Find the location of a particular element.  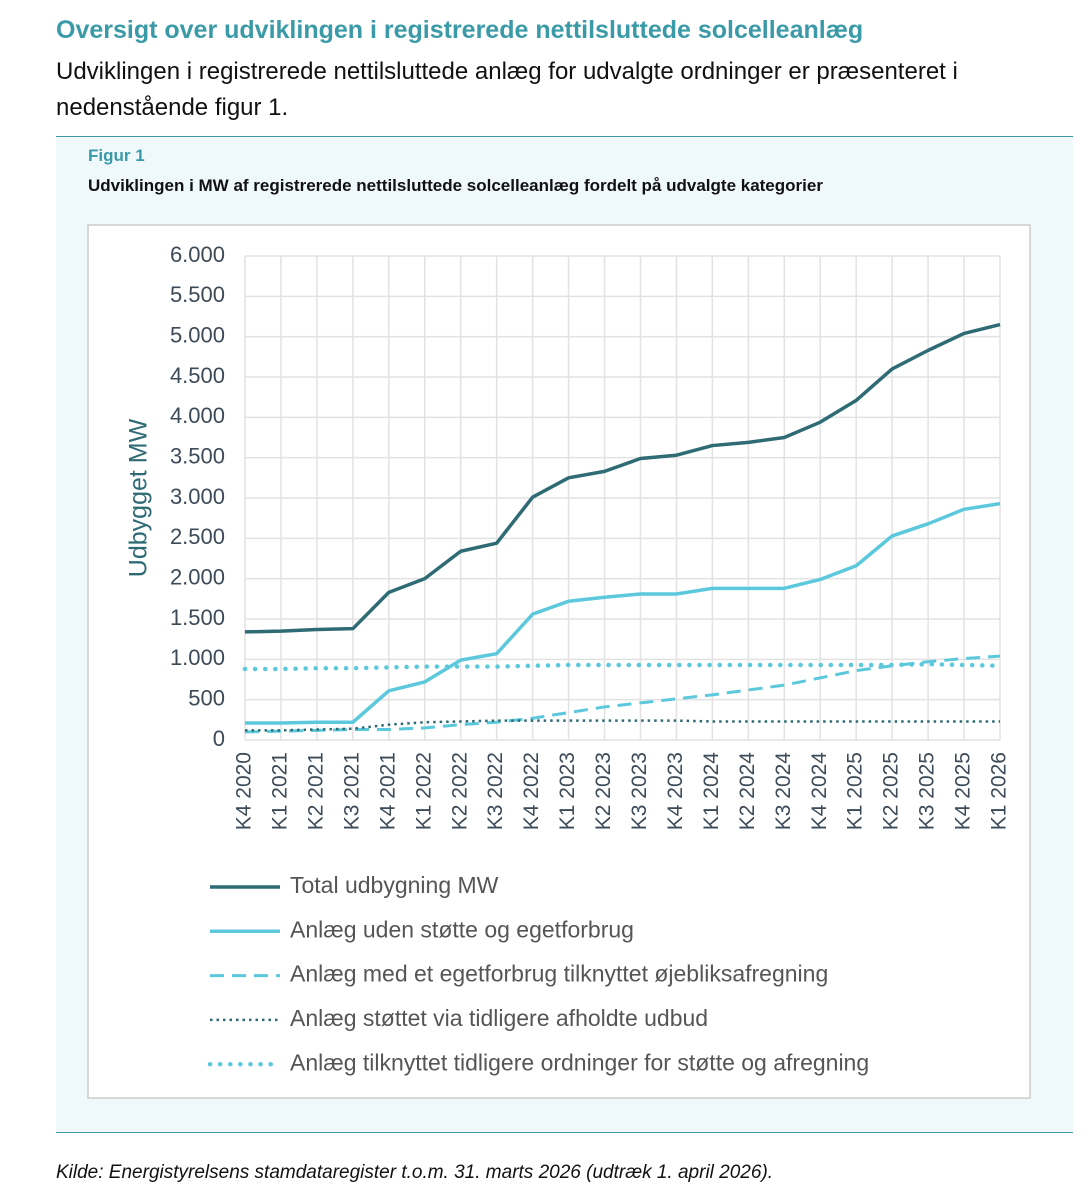

y-tick-label: 1.500 is located at coordinates (197, 617).